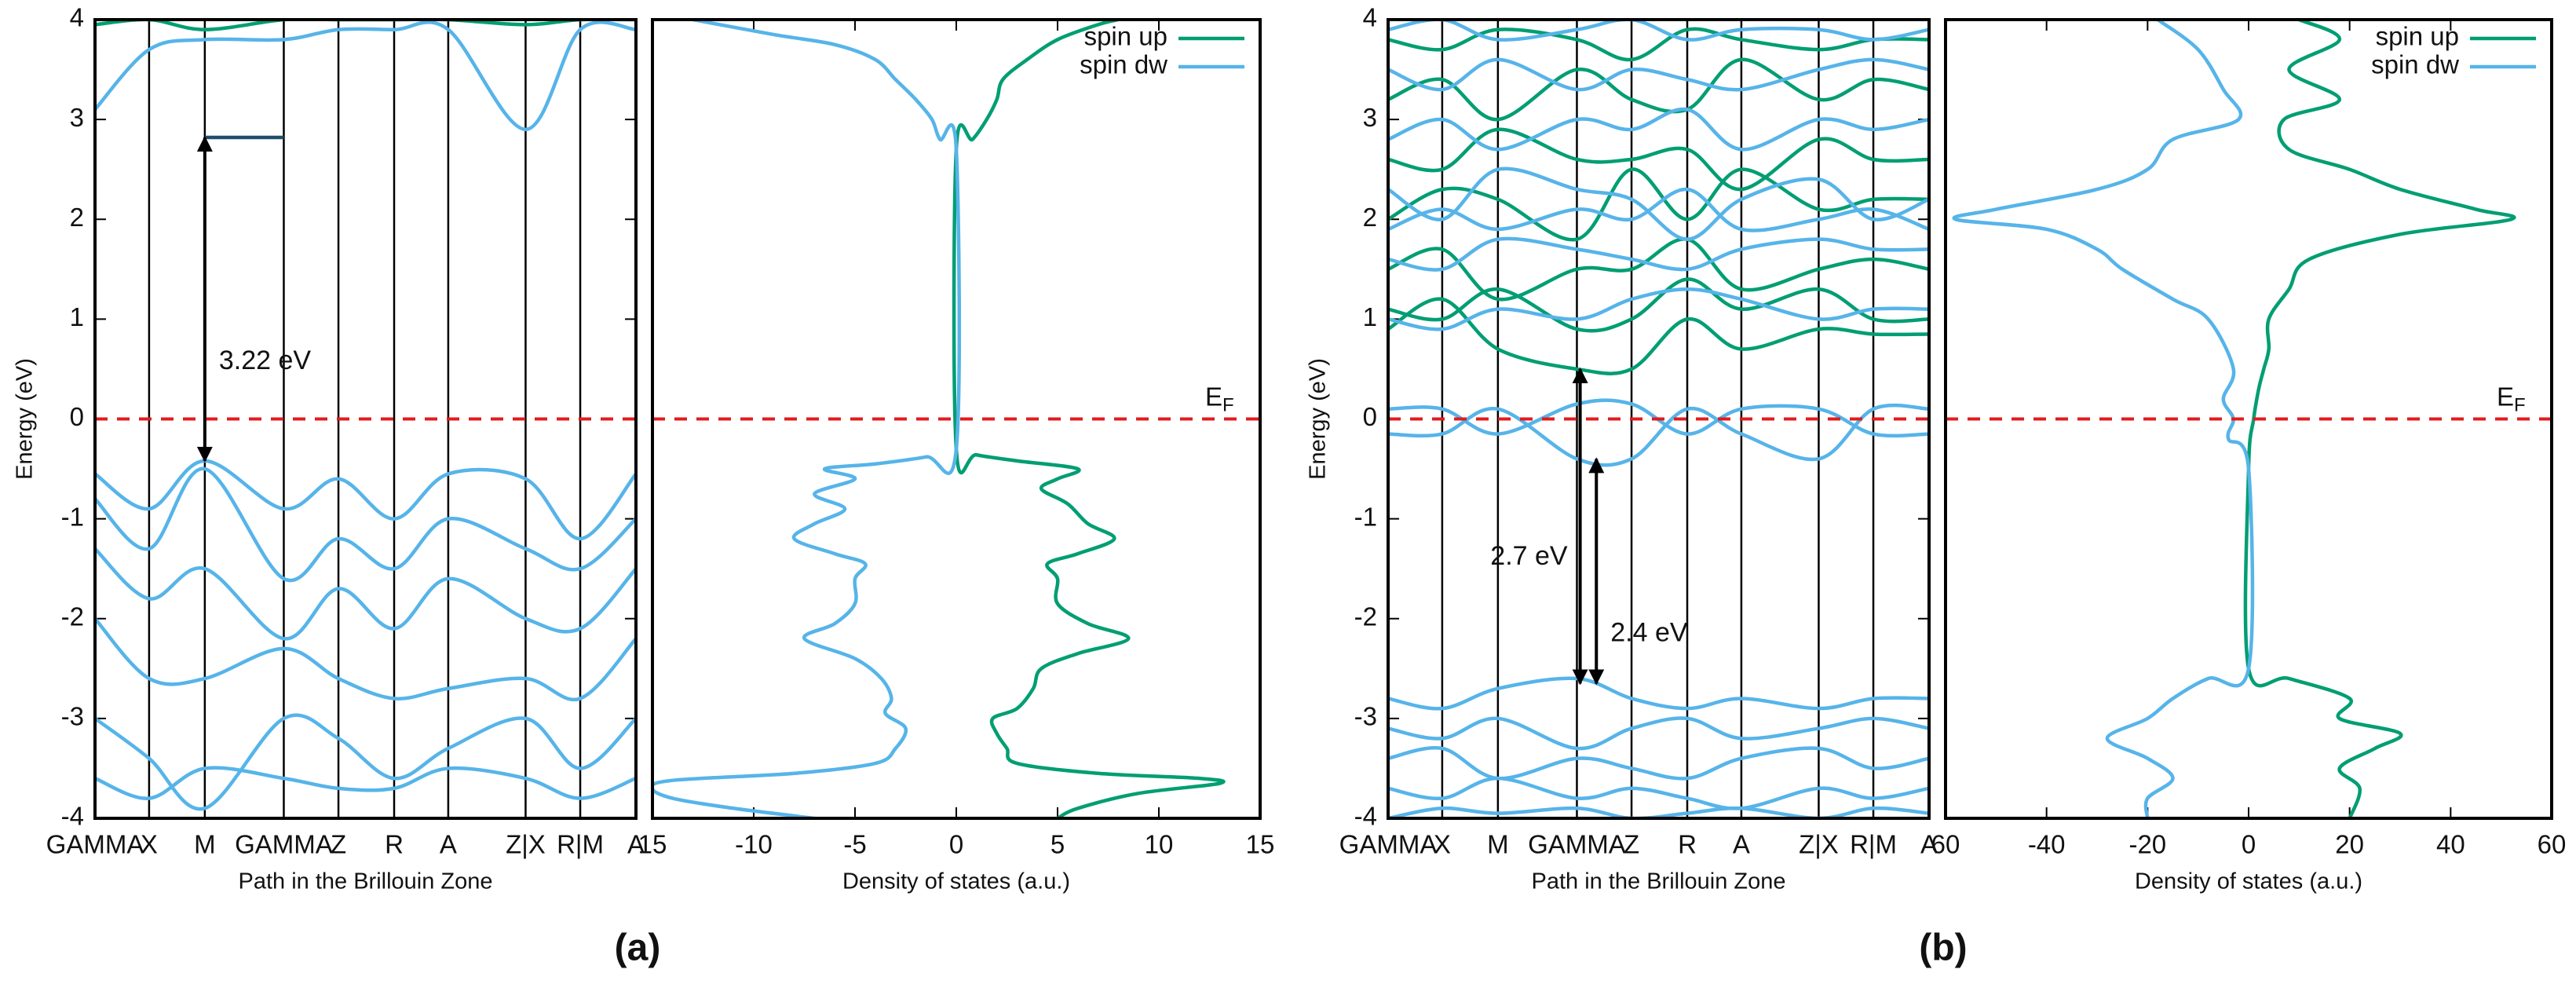 The image size is (2576, 984). What do you see at coordinates (1943, 948) in the screenshot?
I see `panel-label: (b)` at bounding box center [1943, 948].